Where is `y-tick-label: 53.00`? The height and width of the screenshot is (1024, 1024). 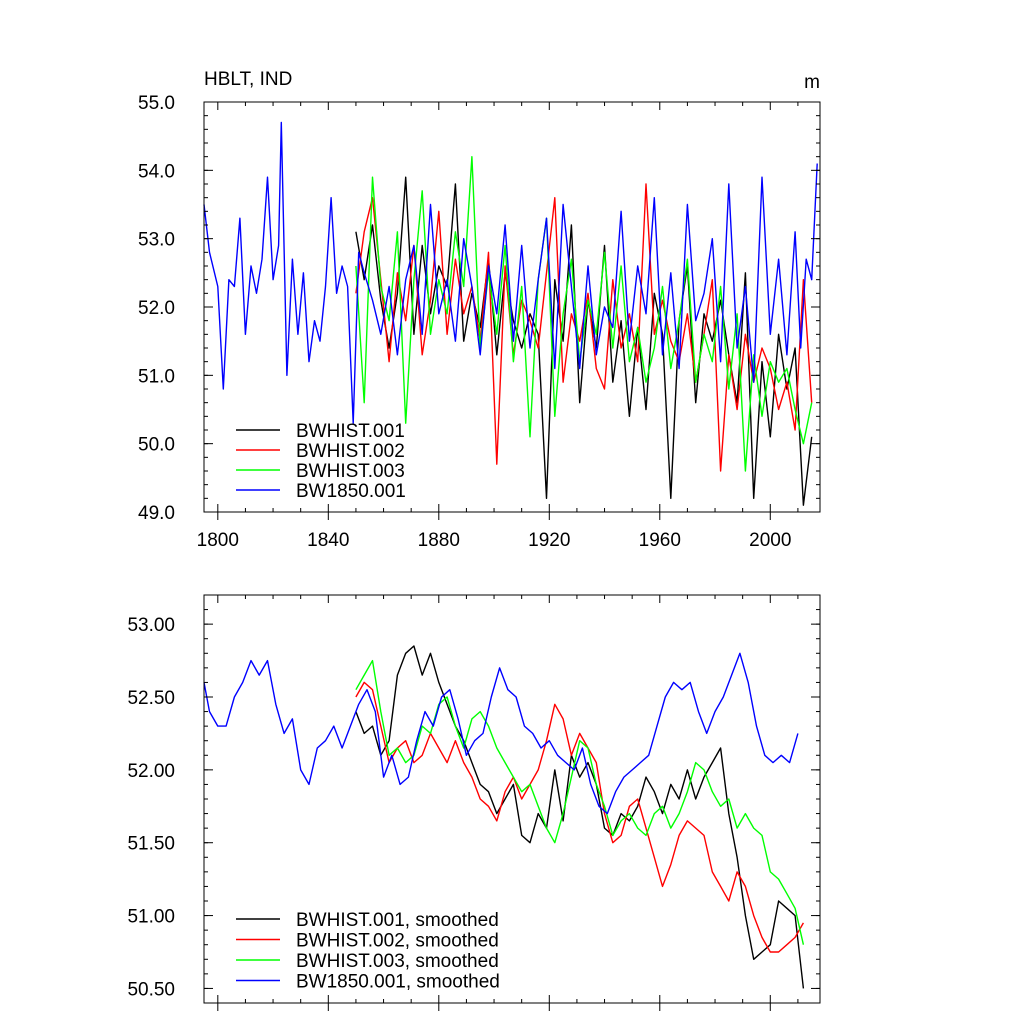 y-tick-label: 53.00 is located at coordinates (151, 625).